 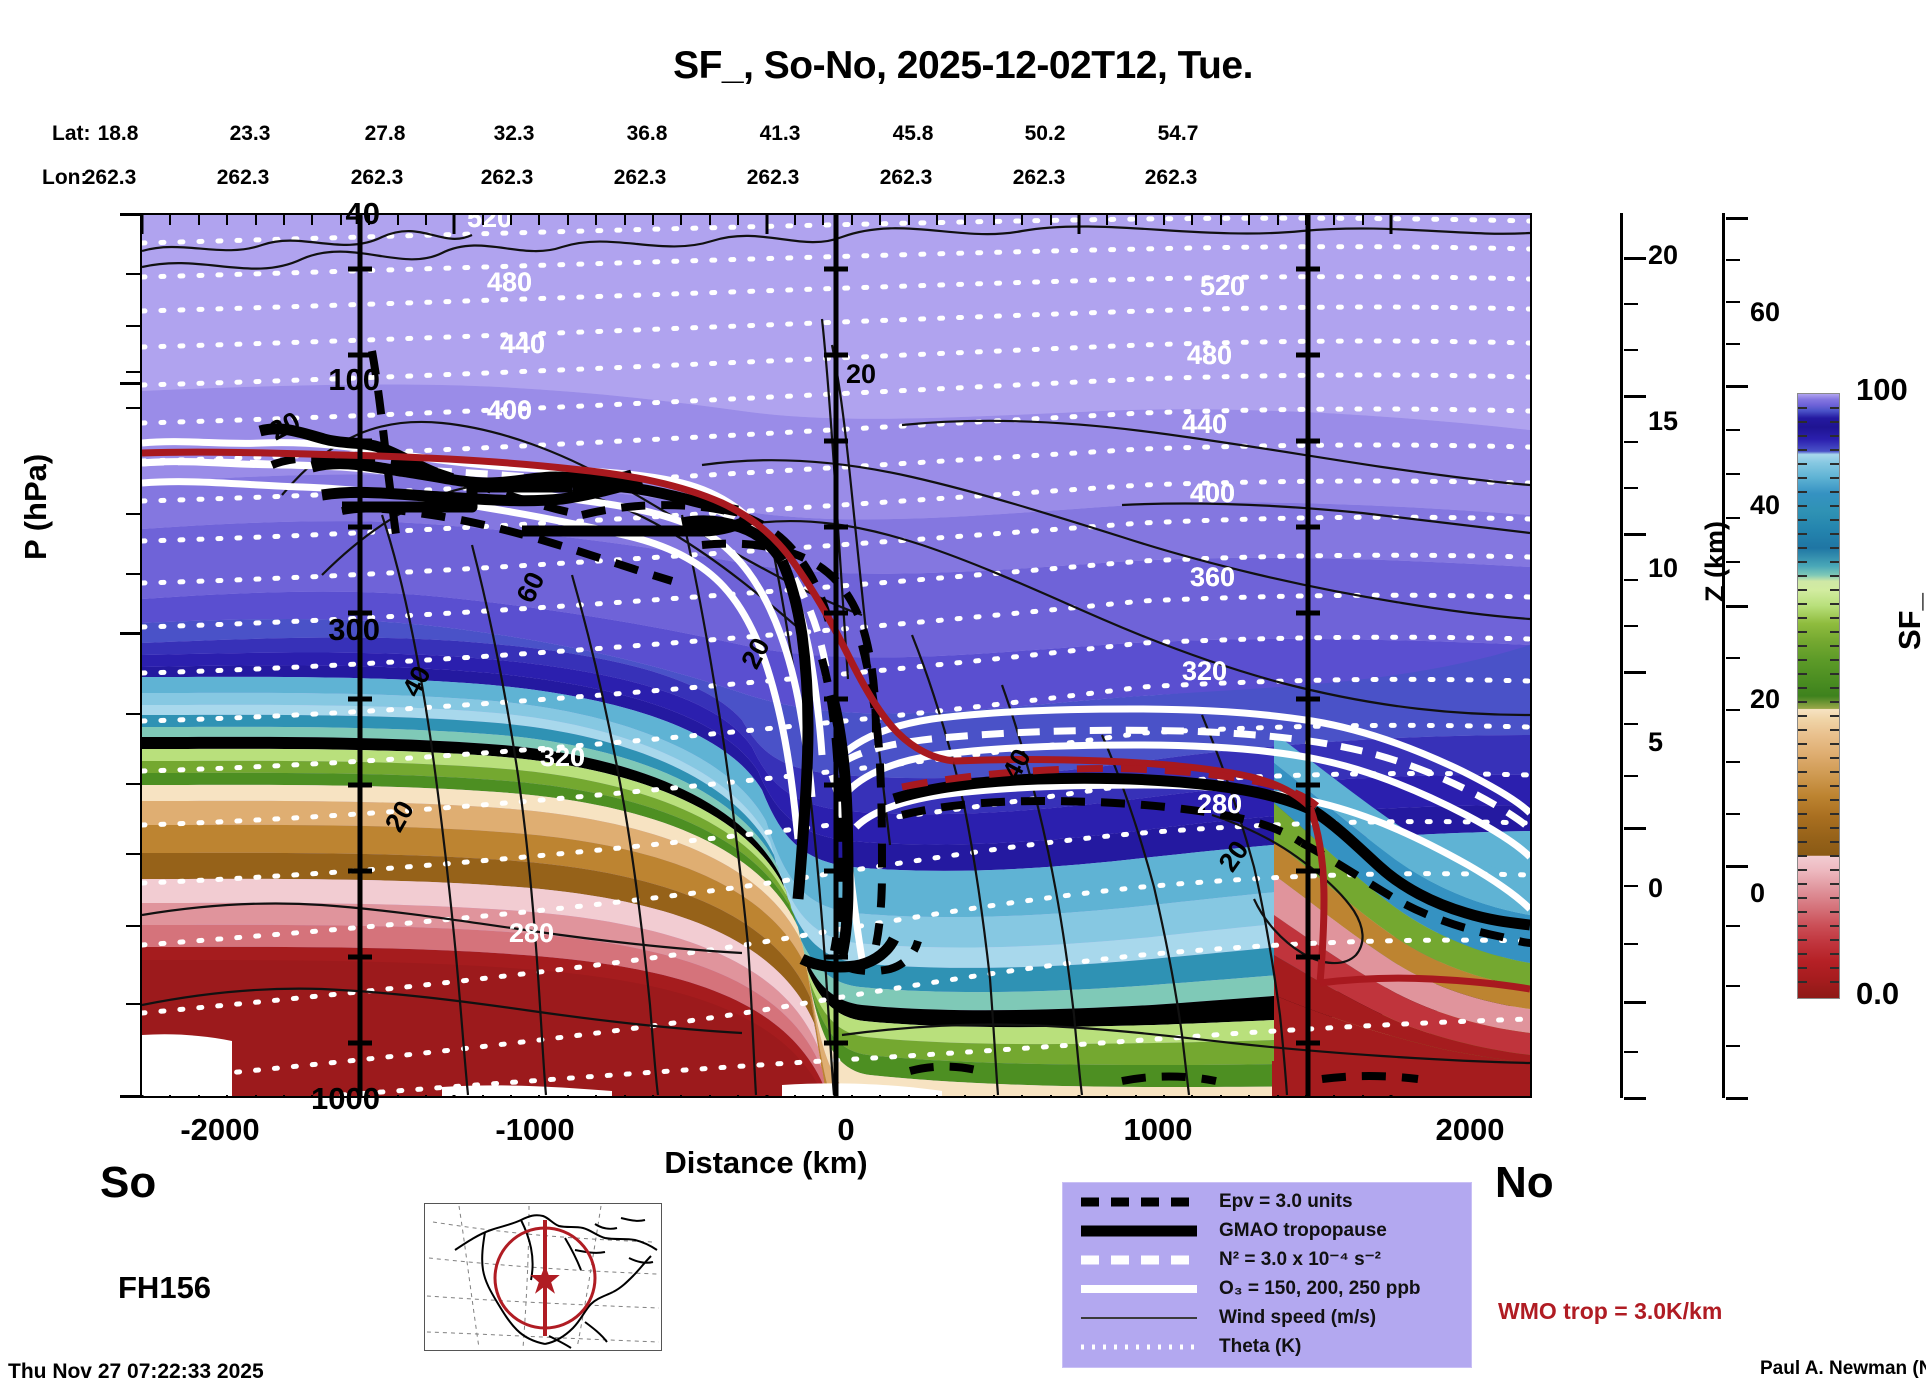 What do you see at coordinates (1260, 1346) in the screenshot?
I see `legend-label-theta: Theta (K)` at bounding box center [1260, 1346].